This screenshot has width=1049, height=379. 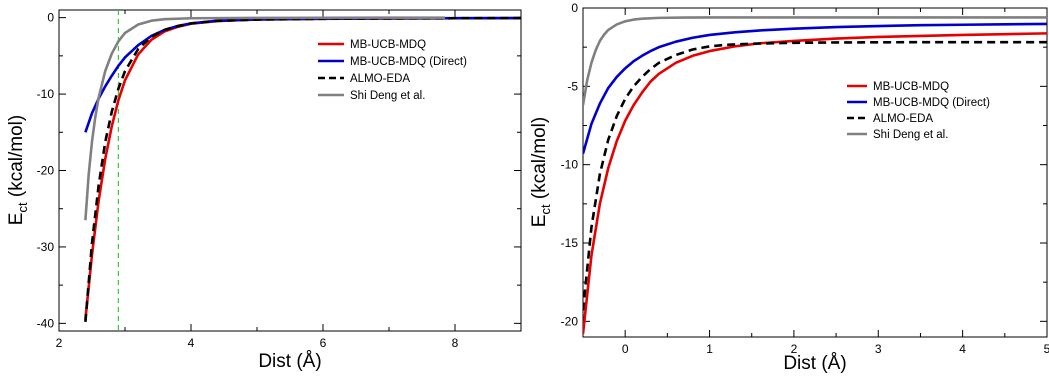 I want to click on x-tick-label: 1, so click(x=709, y=349).